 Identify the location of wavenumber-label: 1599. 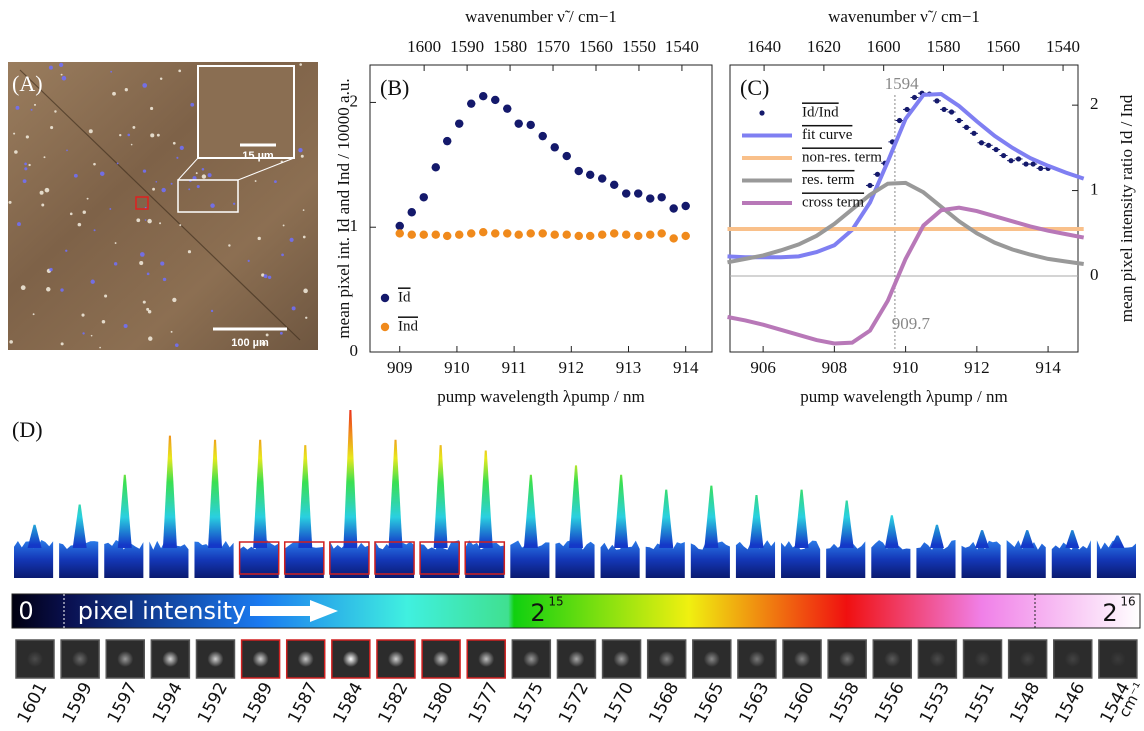
(78, 703).